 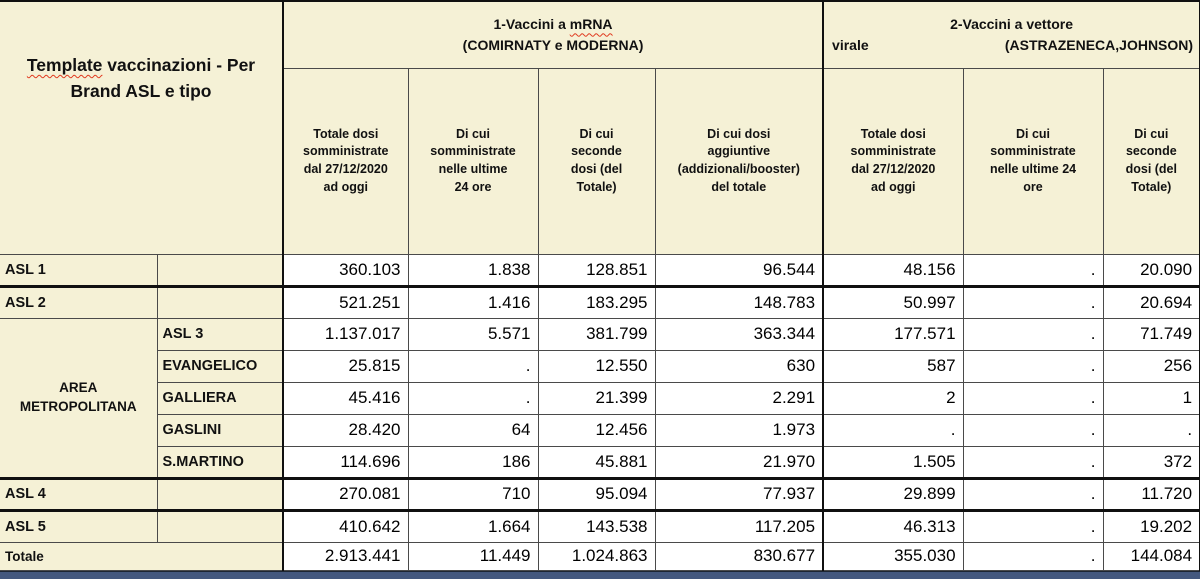 I want to click on data-cell: 830.677, so click(x=740, y=556).